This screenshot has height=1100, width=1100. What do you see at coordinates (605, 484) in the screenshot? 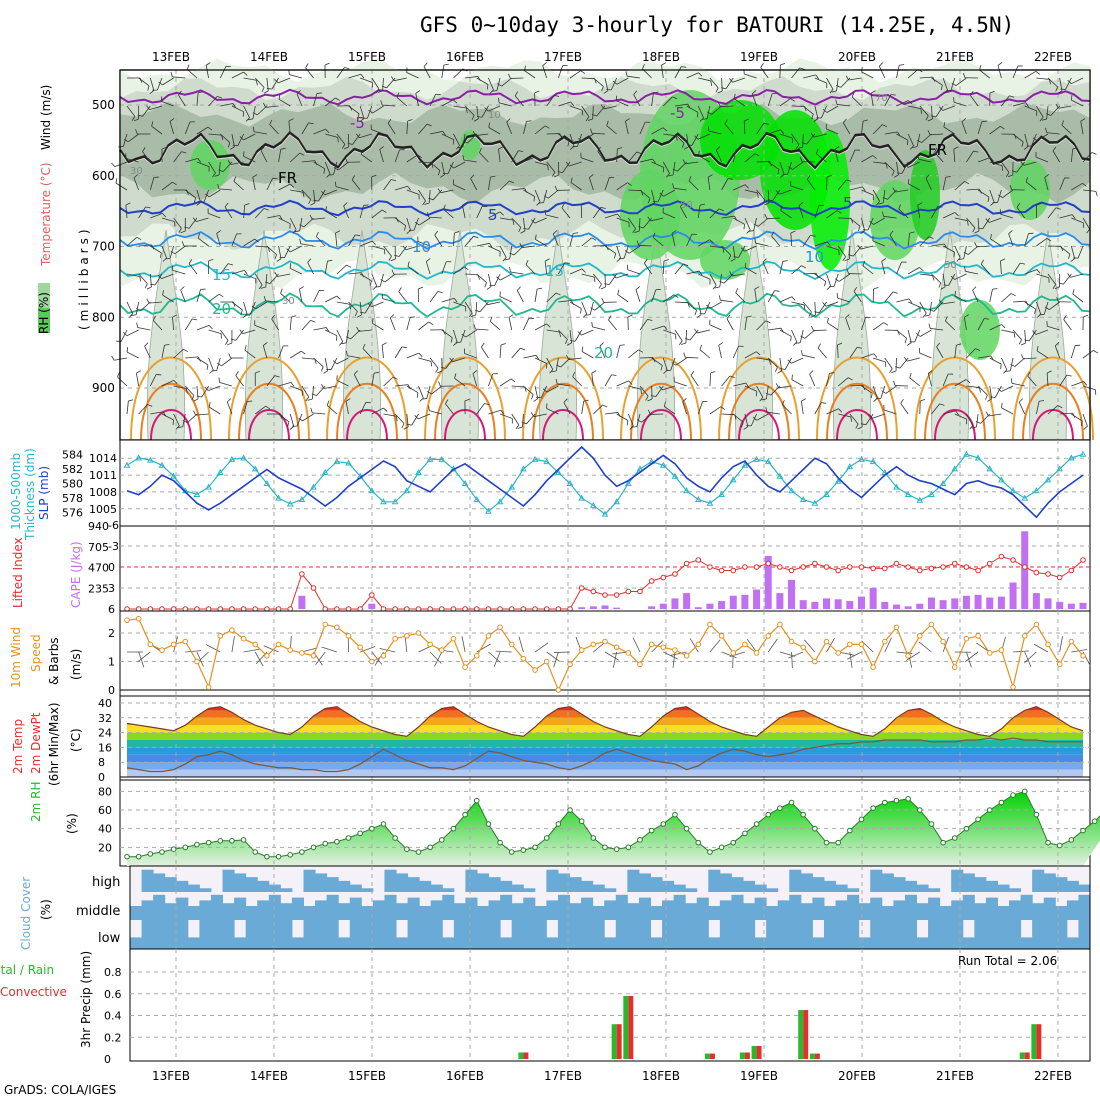
I see `thickness-line` at bounding box center [605, 484].